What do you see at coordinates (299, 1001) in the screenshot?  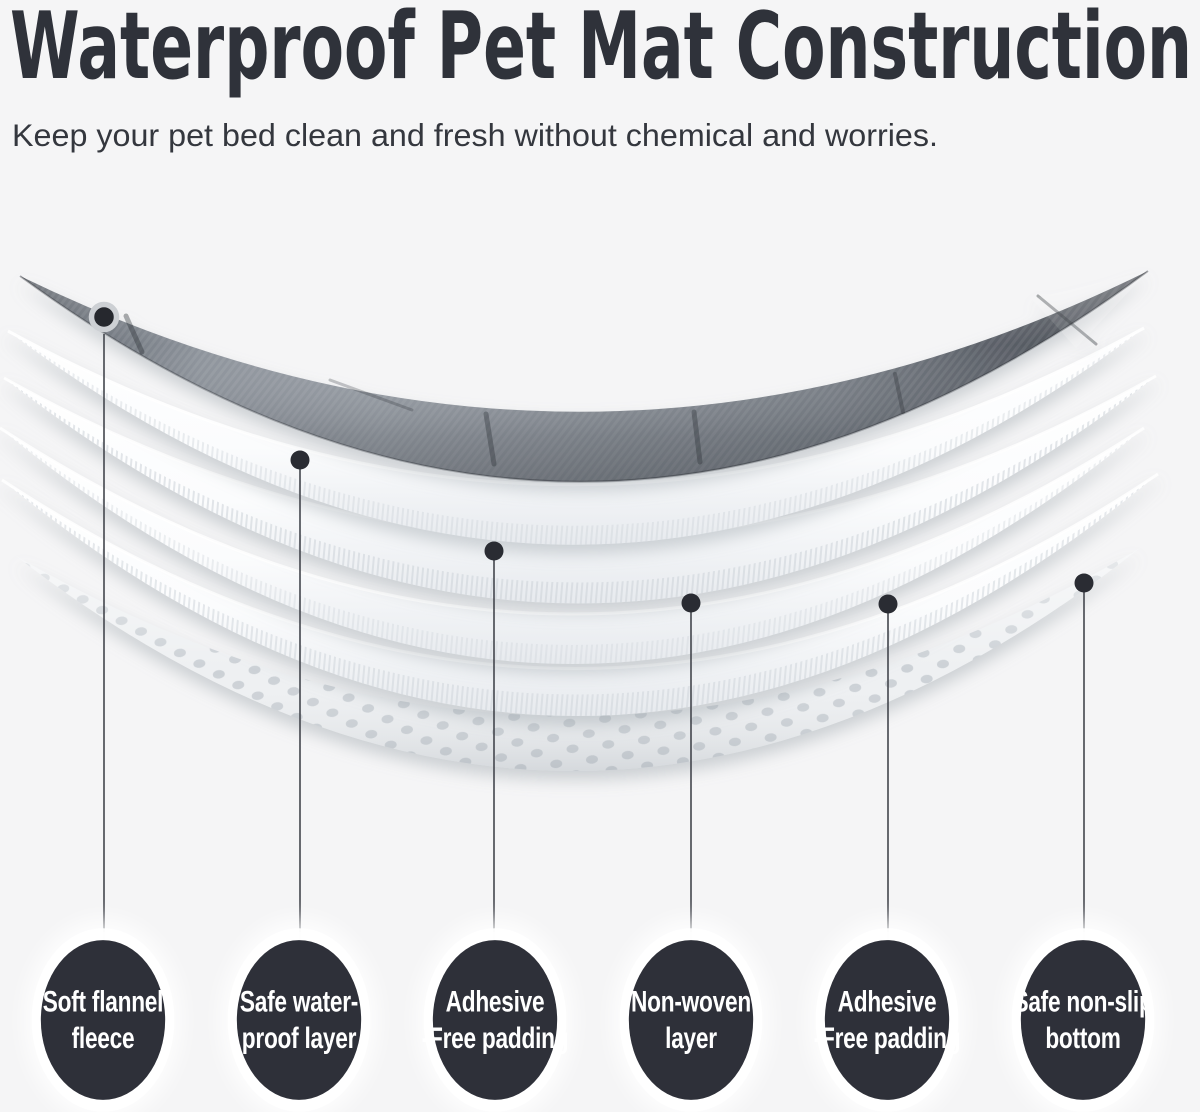 I see `callout-label-line: Safe water-` at bounding box center [299, 1001].